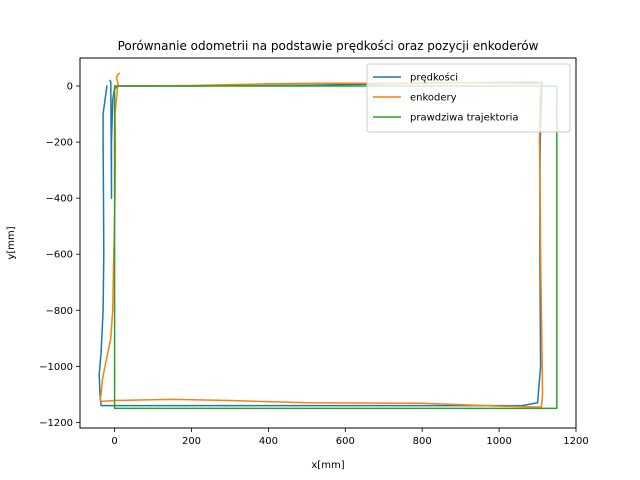 The width and height of the screenshot is (640, 480). What do you see at coordinates (434, 78) in the screenshot?
I see `legend-label-1: prędkości` at bounding box center [434, 78].